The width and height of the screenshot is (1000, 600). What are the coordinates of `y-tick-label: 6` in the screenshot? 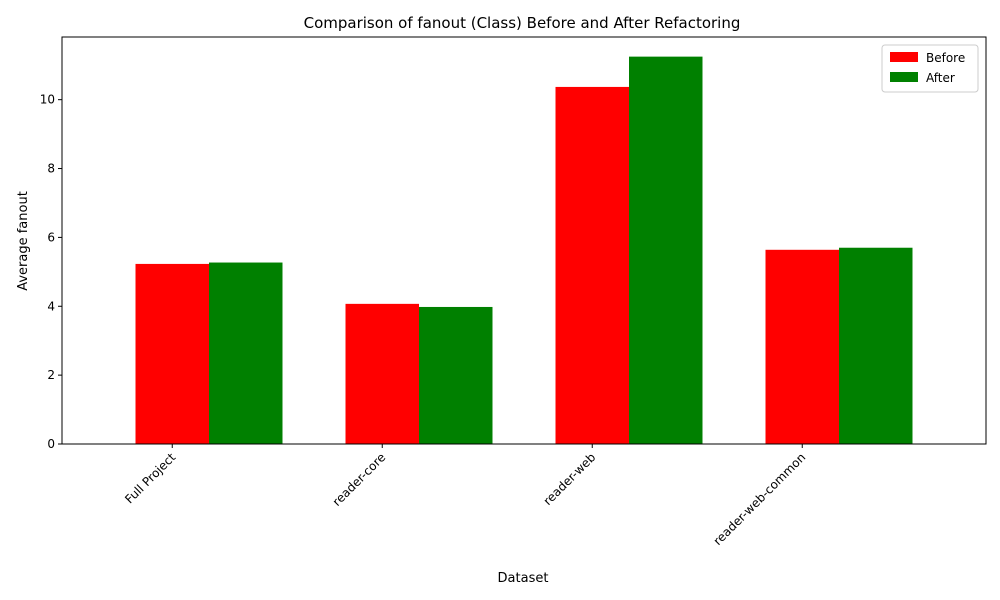 It's located at (51, 237).